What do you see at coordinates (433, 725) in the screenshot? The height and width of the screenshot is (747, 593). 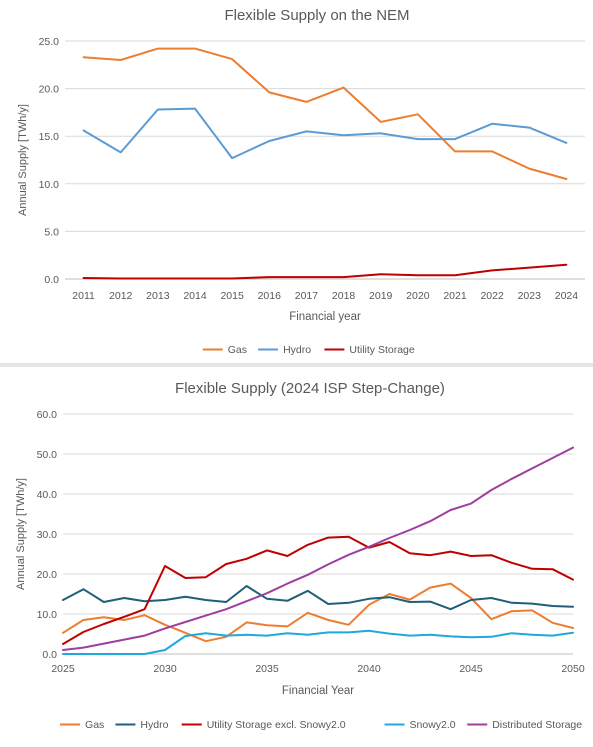 I see `legend-label: Snowy2.0` at bounding box center [433, 725].